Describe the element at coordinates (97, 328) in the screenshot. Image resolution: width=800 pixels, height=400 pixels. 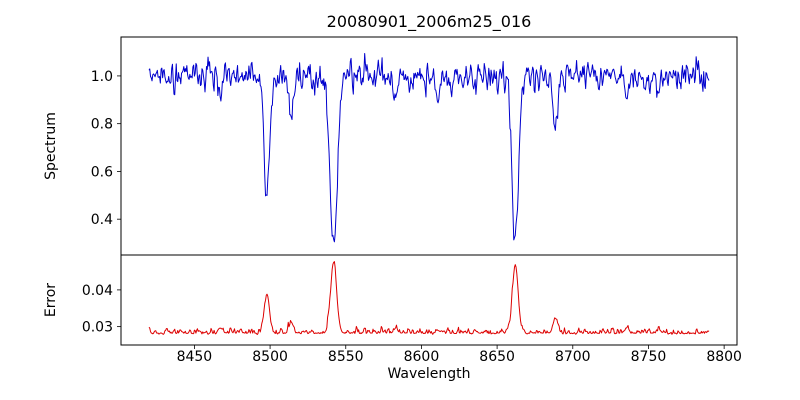
I see `error-y-tick-label: 0.03` at that location.